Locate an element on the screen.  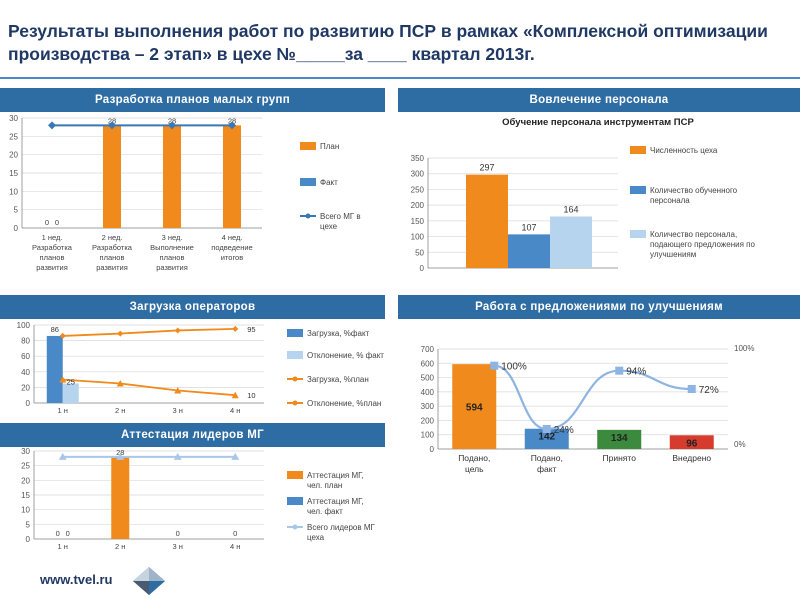
tvel-logo-icon is located at coordinates (149, 581).